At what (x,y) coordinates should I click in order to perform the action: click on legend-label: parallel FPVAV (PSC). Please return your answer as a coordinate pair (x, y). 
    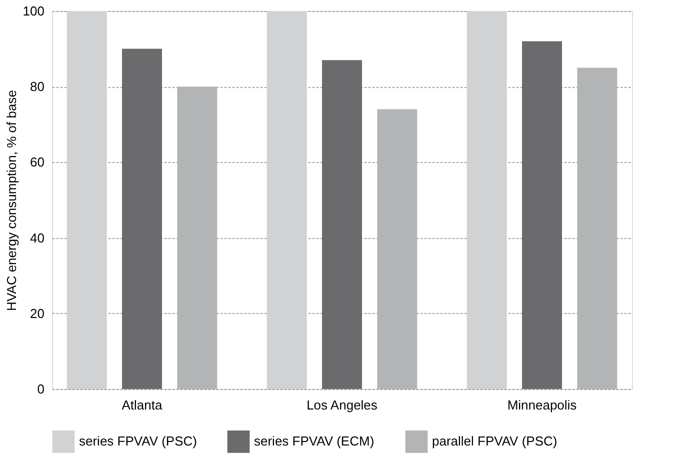
    Looking at the image, I should click on (495, 441).